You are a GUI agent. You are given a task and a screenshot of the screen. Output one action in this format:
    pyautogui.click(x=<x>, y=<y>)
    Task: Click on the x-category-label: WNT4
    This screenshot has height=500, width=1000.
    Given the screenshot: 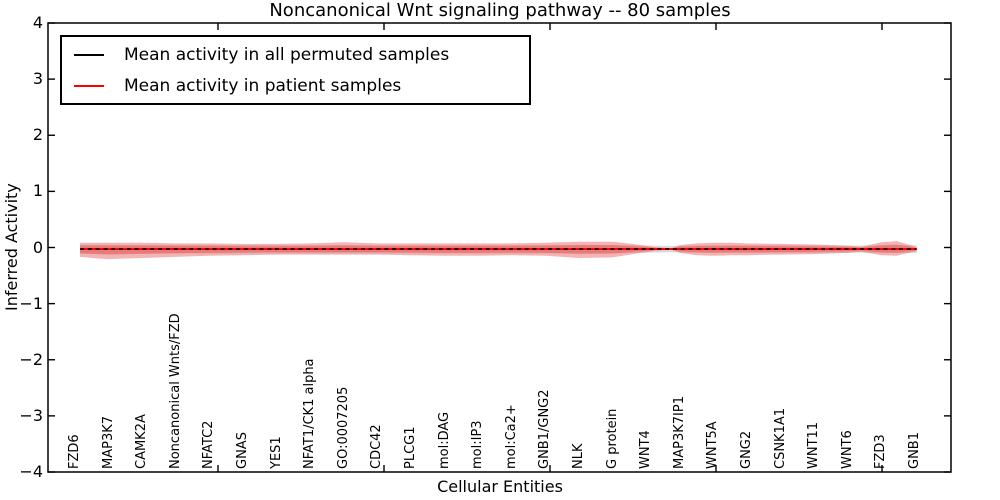 What is the action you would take?
    pyautogui.click(x=646, y=449)
    